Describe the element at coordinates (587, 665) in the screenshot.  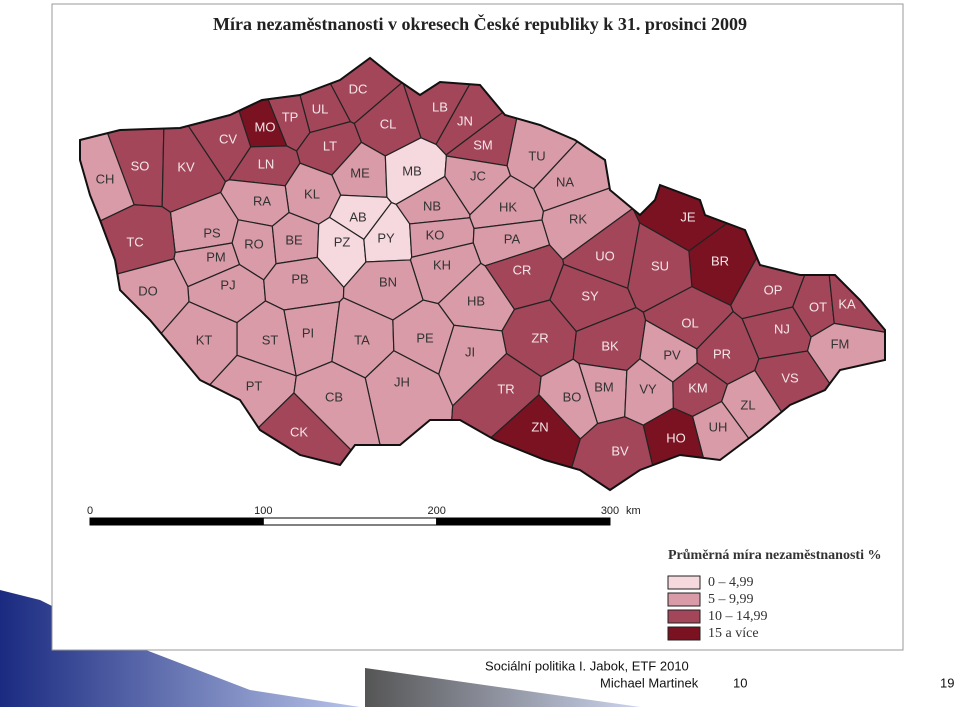
I see `footer-text: Sociální politika I. Jabok, ETF 2010` at that location.